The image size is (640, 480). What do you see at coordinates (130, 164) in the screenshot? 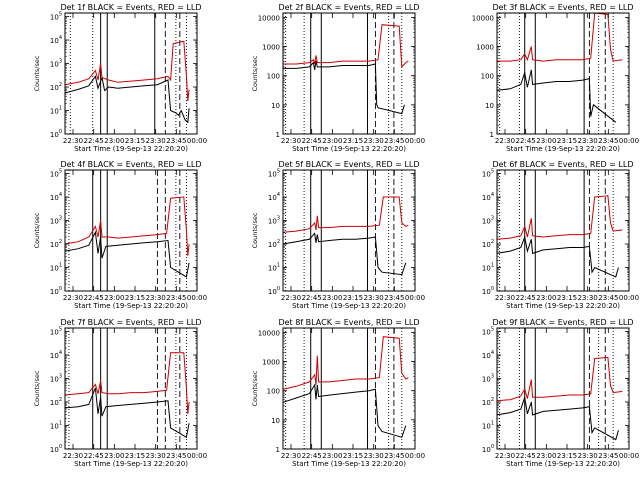
I see `panel-title: Det 4f BLACK = Events, RED = LLD` at bounding box center [130, 164].